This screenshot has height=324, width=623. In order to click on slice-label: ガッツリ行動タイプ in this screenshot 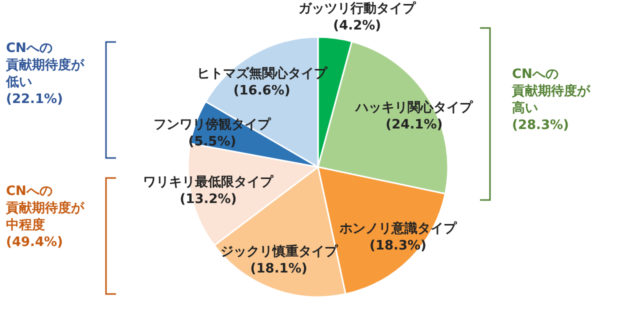, I will do `click(357, 8)`.